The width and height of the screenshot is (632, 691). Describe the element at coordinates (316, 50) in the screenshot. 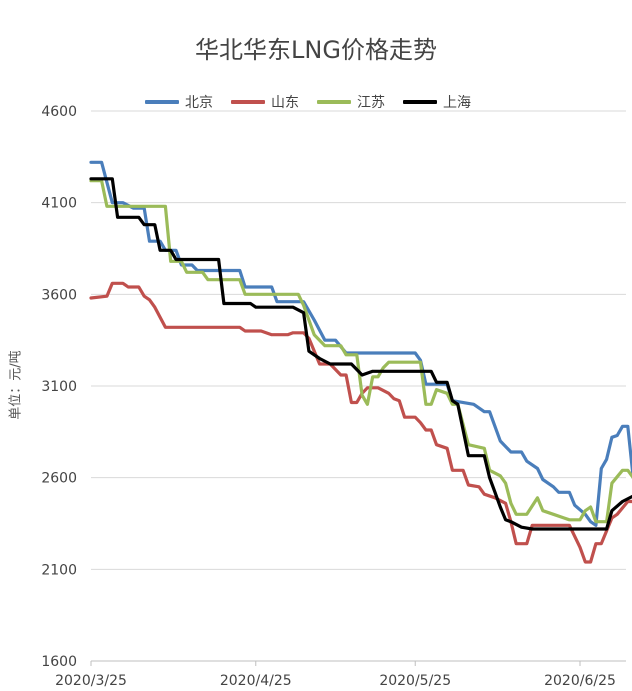

I see `chart-title: 华北华东LNG价格走势` at that location.